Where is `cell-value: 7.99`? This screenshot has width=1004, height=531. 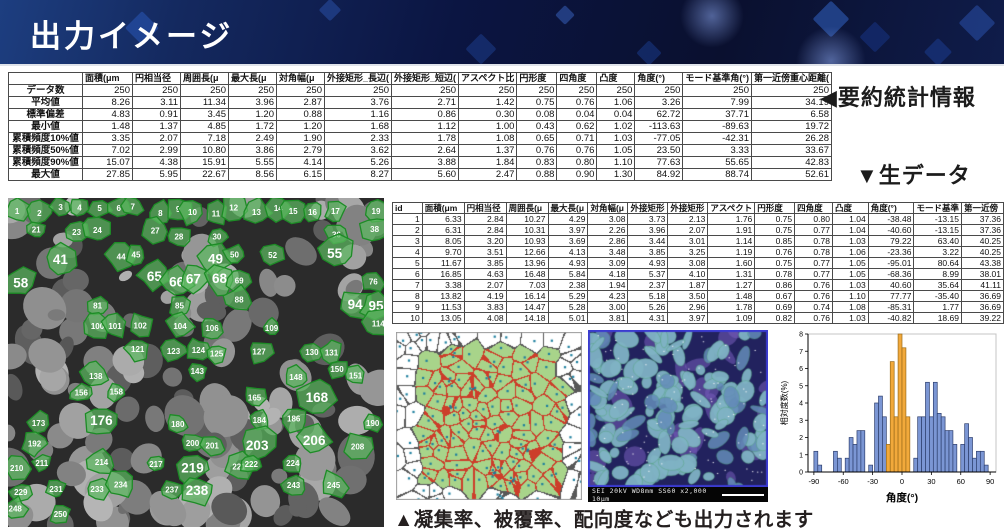
cell-value: 7.99 is located at coordinates (717, 102).